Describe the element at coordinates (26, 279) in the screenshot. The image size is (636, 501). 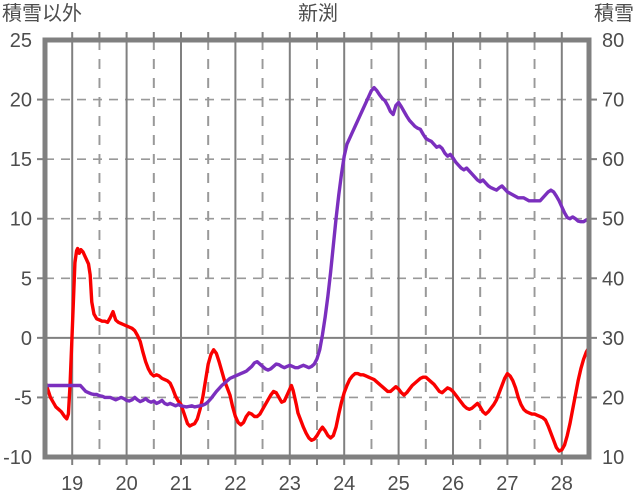
I see `left-axis-tick-label: 5` at that location.